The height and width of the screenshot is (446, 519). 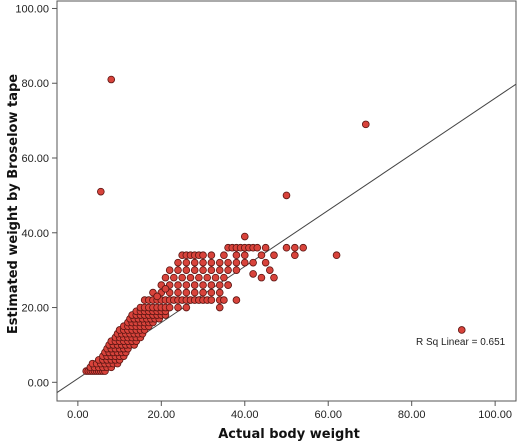 What do you see at coordinates (412, 415) in the screenshot?
I see `x-tick-label: 80.00` at bounding box center [412, 415].